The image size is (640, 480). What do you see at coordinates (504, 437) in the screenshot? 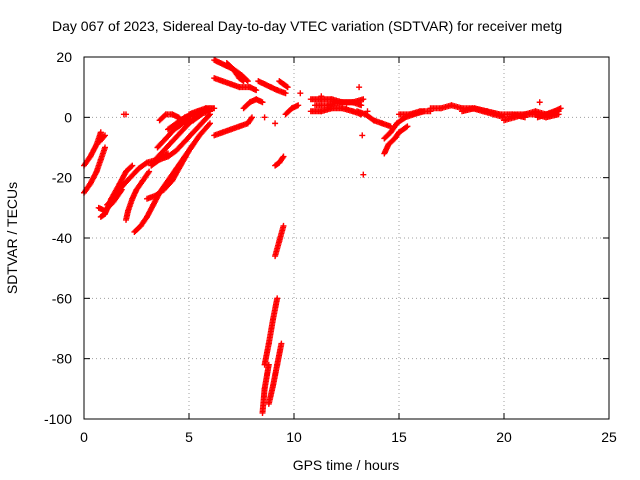
I see `x-tick-label: 20` at bounding box center [504, 437].